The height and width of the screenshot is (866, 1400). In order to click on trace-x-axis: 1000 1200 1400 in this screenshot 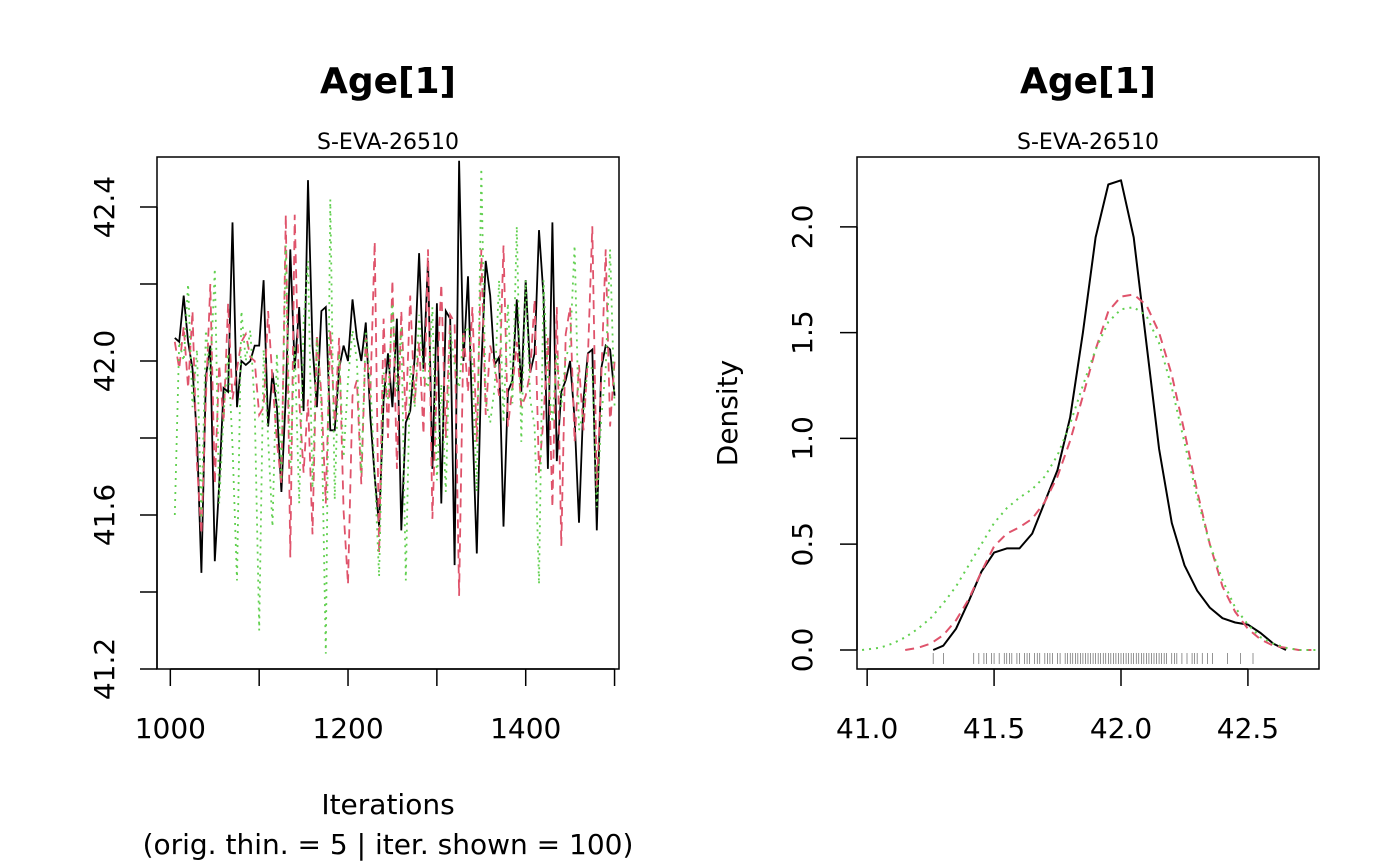, I will do `click(375, 706)`.